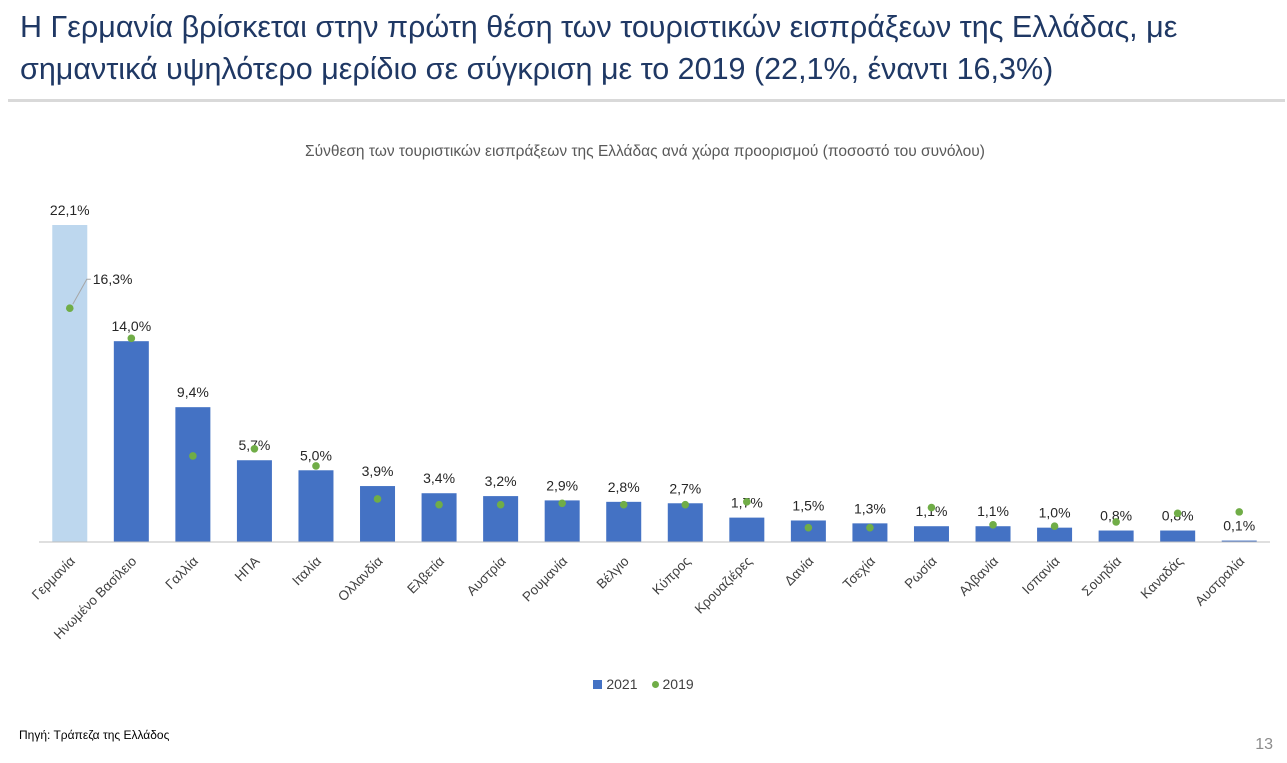  I want to click on x-tick-label-σουηδία: Σουηδία, so click(1101, 575).